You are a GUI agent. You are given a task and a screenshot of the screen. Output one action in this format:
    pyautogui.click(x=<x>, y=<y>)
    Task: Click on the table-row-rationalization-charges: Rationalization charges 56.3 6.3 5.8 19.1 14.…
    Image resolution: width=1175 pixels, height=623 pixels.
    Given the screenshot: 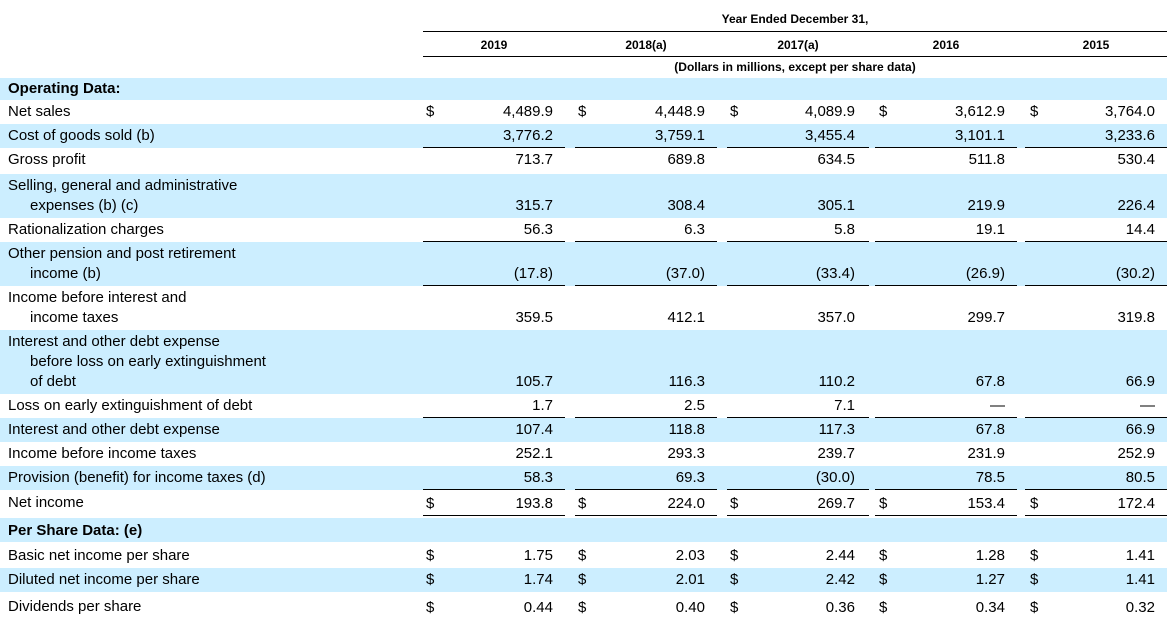 What is the action you would take?
    pyautogui.click(x=583, y=230)
    